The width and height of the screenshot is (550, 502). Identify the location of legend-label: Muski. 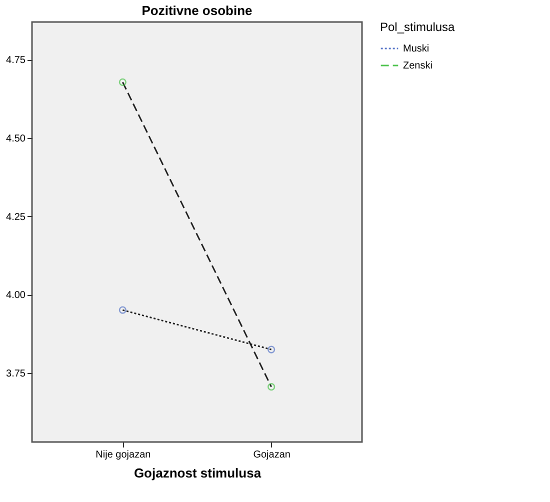
(416, 49).